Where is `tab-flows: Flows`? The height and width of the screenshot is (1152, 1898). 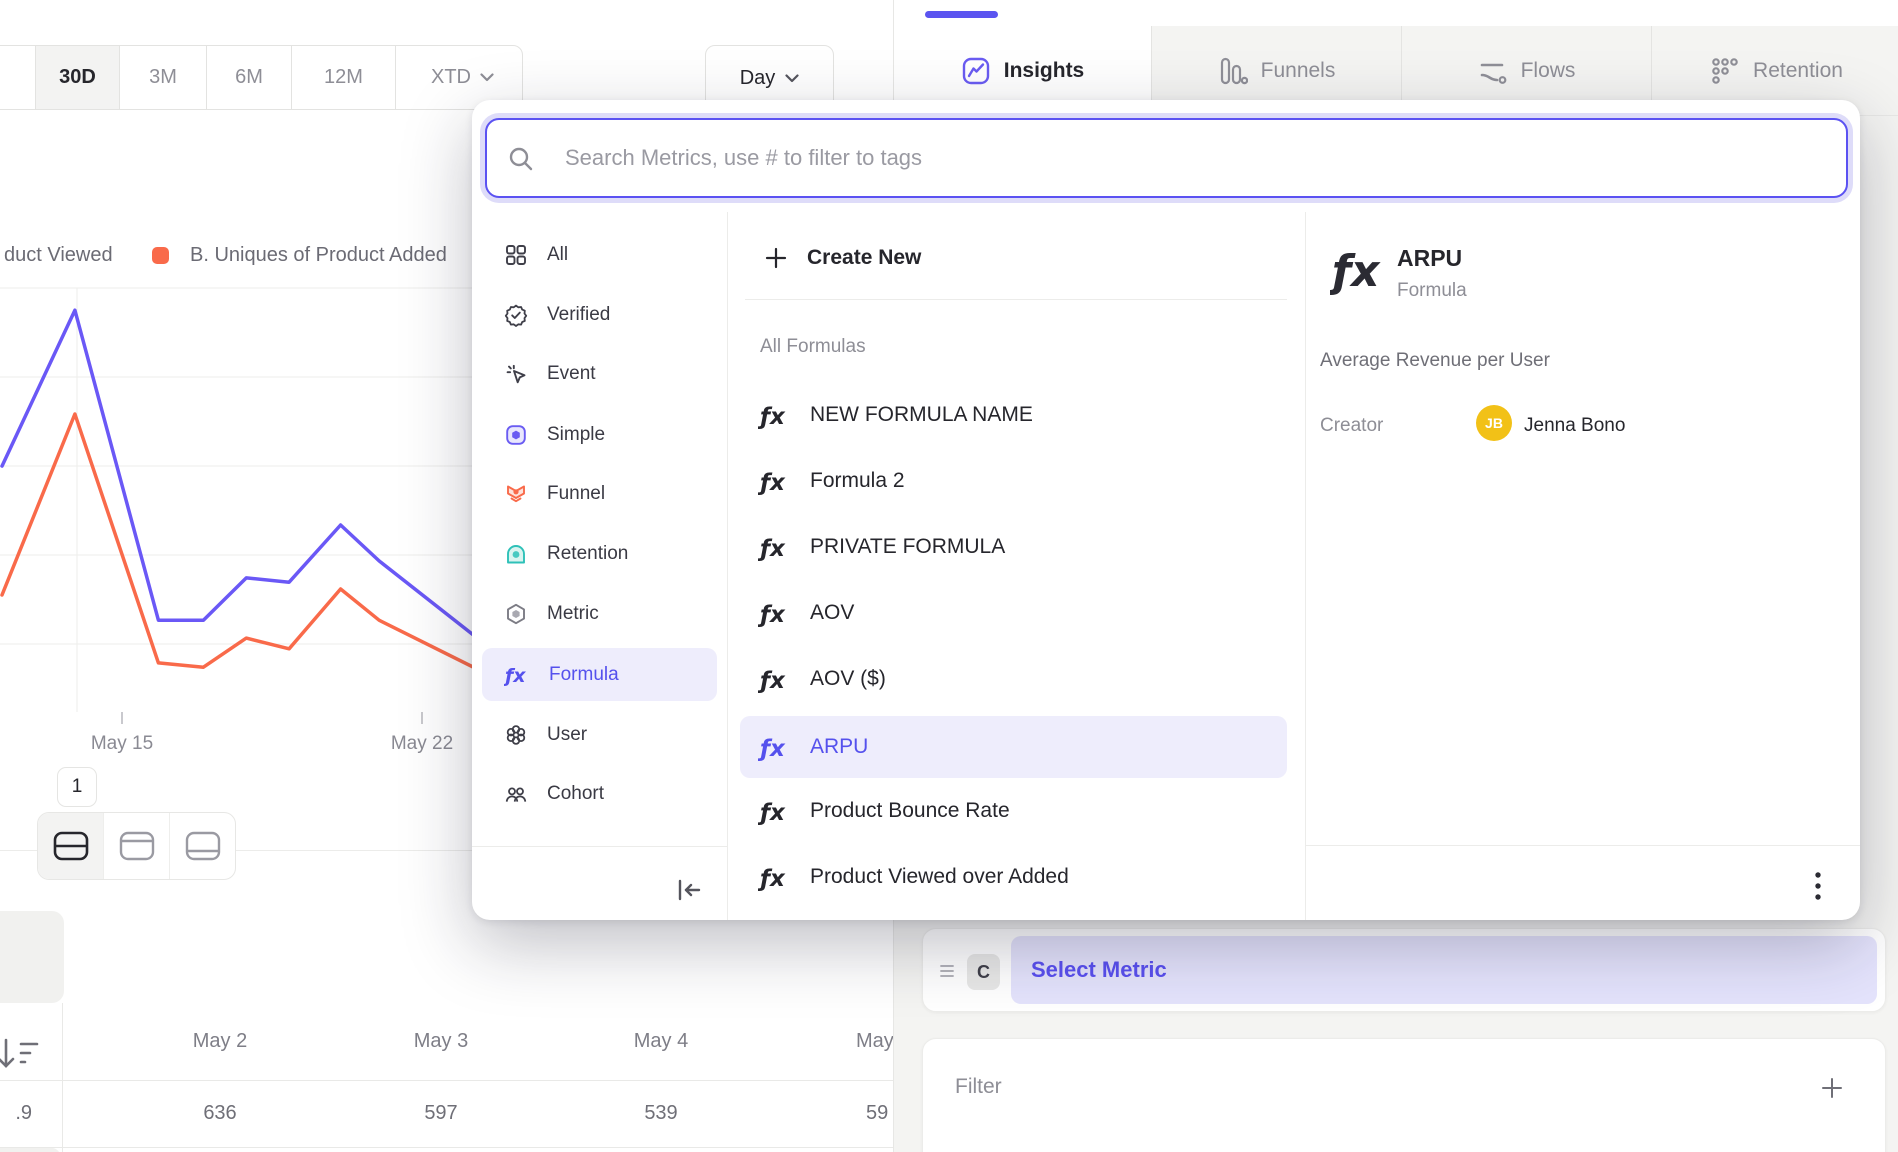
tab-flows: Flows is located at coordinates (1526, 70).